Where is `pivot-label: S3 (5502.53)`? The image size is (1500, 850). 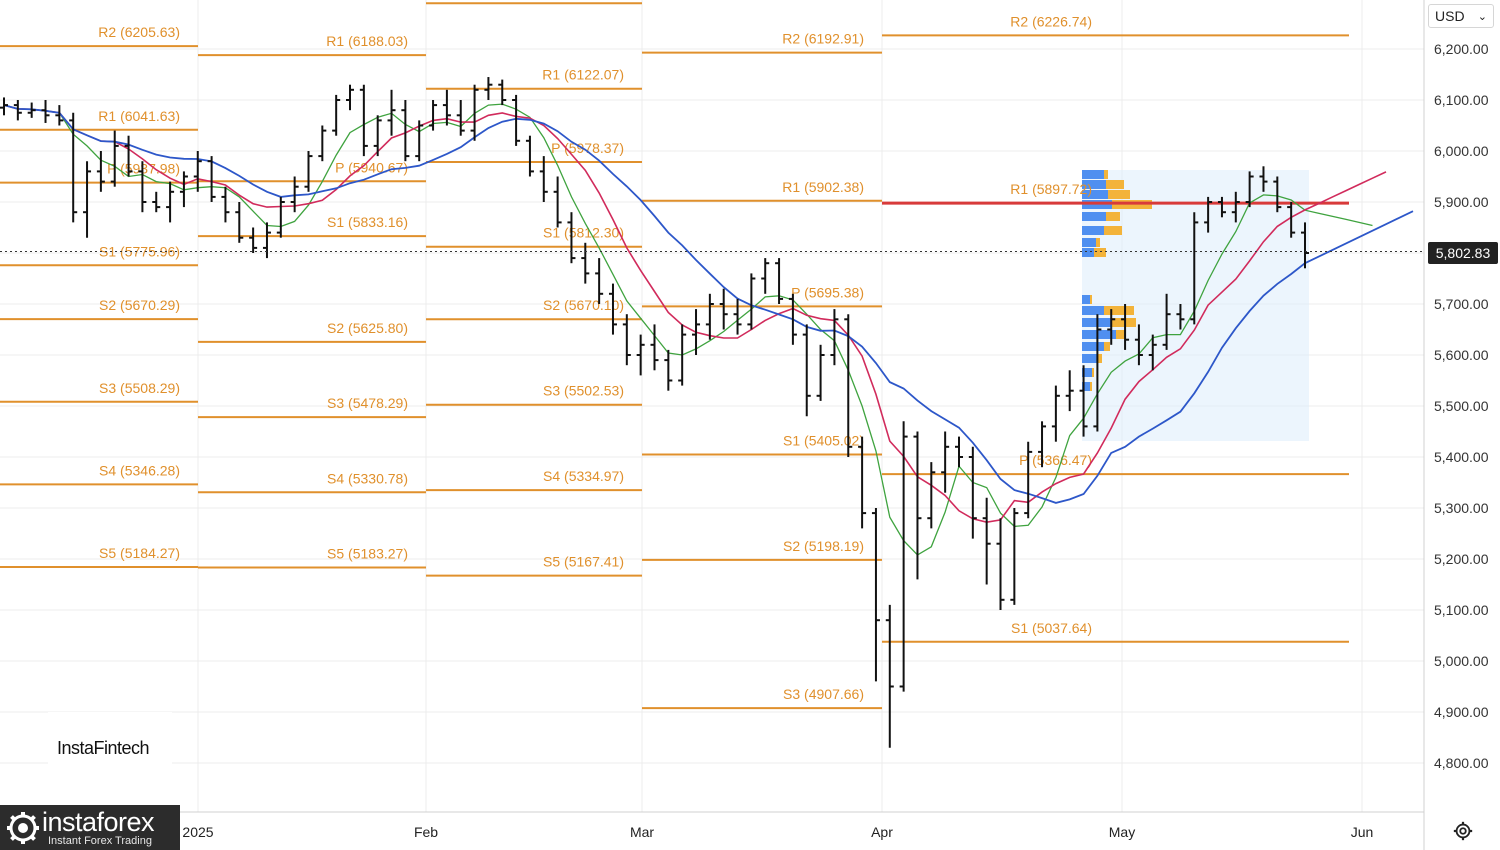 pivot-label: S3 (5502.53) is located at coordinates (583, 391).